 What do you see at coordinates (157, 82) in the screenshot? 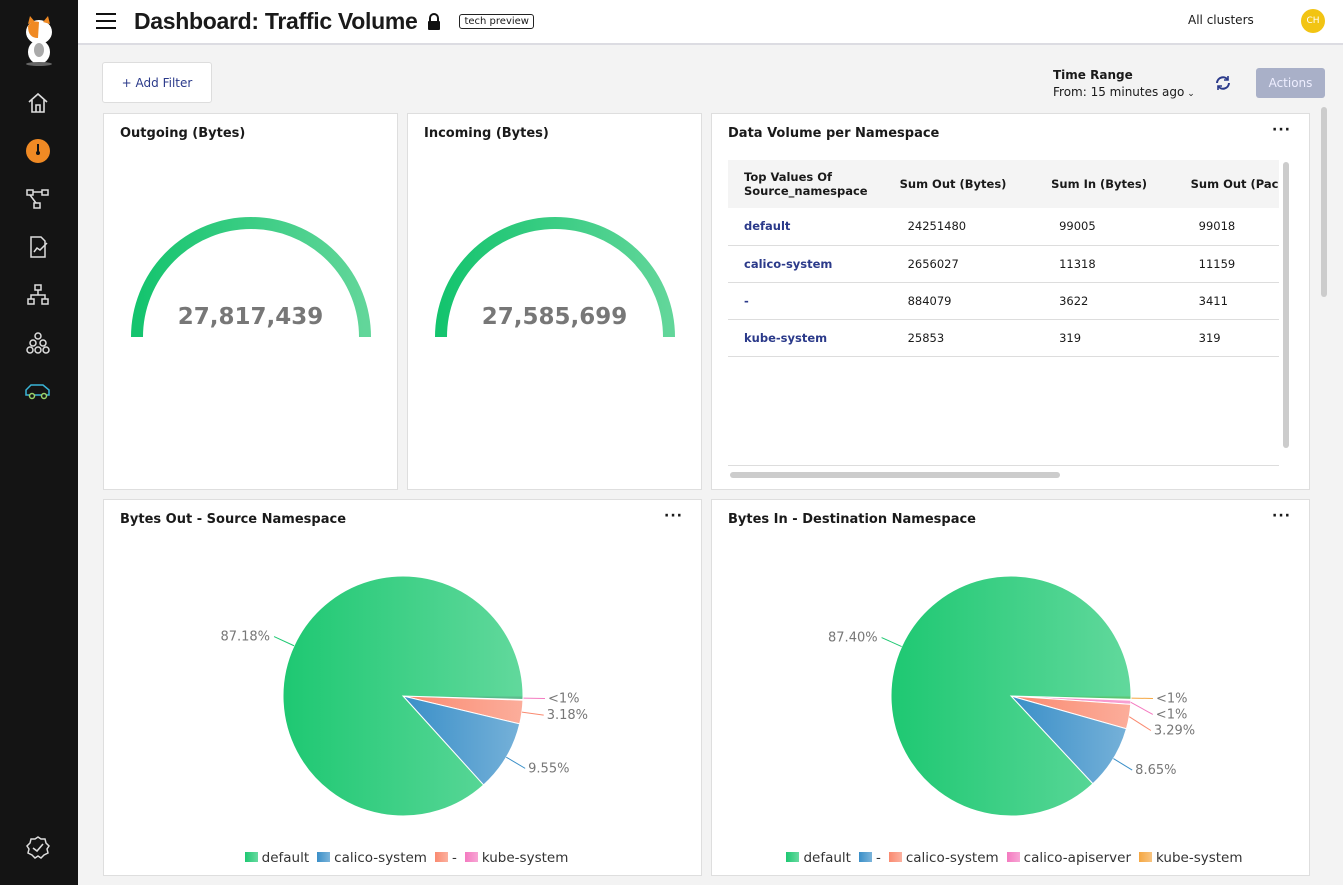
I see `add-filter-button: + Add Filter` at bounding box center [157, 82].